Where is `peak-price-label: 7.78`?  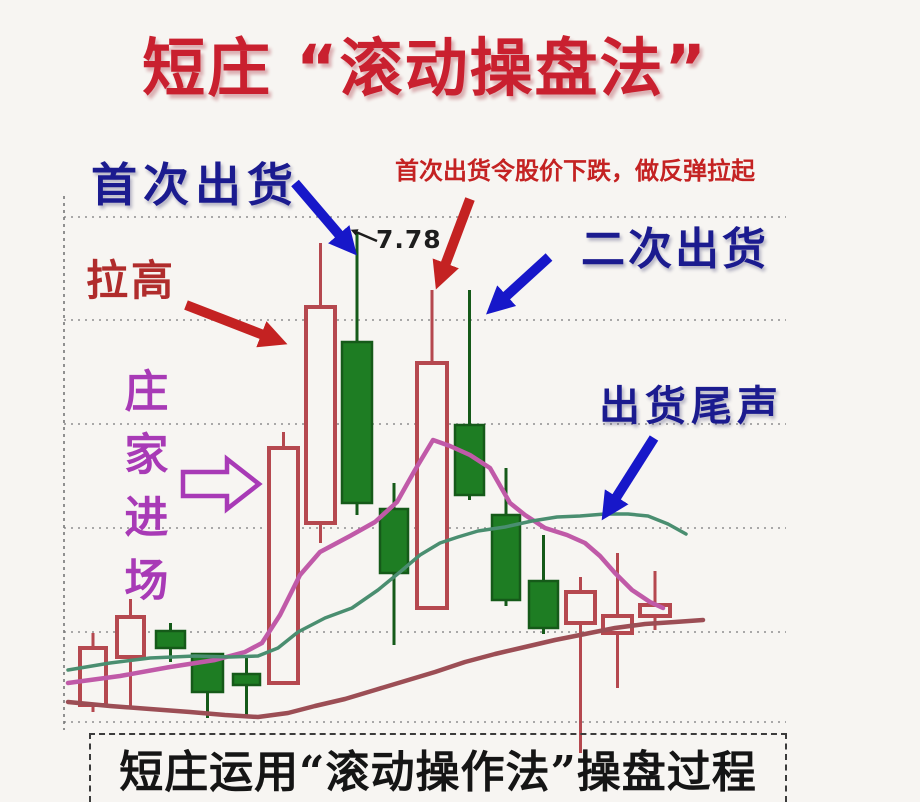 peak-price-label: 7.78 is located at coordinates (409, 239).